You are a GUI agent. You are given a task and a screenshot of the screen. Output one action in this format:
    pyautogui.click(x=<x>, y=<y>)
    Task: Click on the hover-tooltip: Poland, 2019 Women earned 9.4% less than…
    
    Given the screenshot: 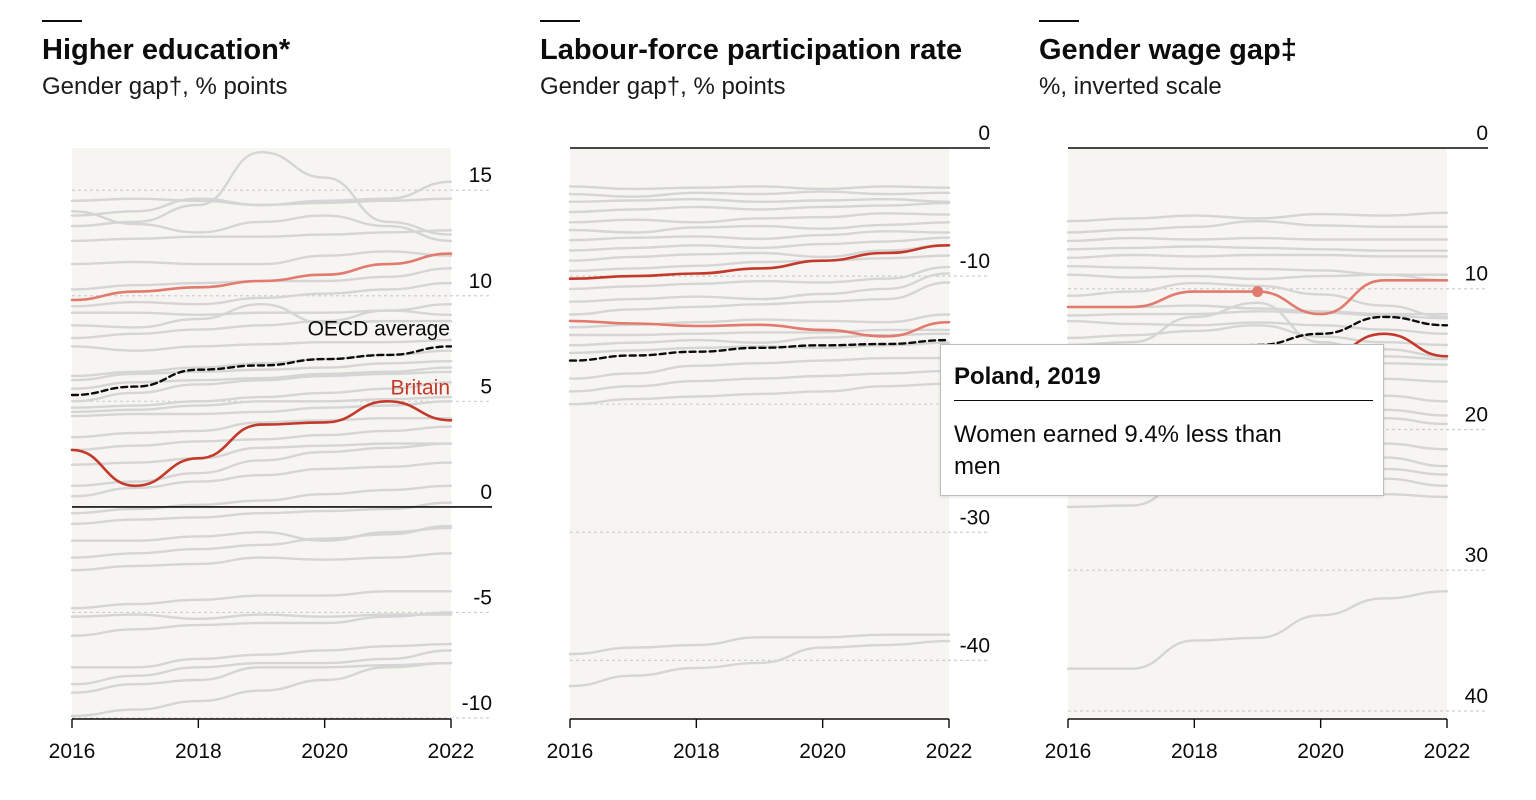 What is the action you would take?
    pyautogui.click(x=1162, y=420)
    